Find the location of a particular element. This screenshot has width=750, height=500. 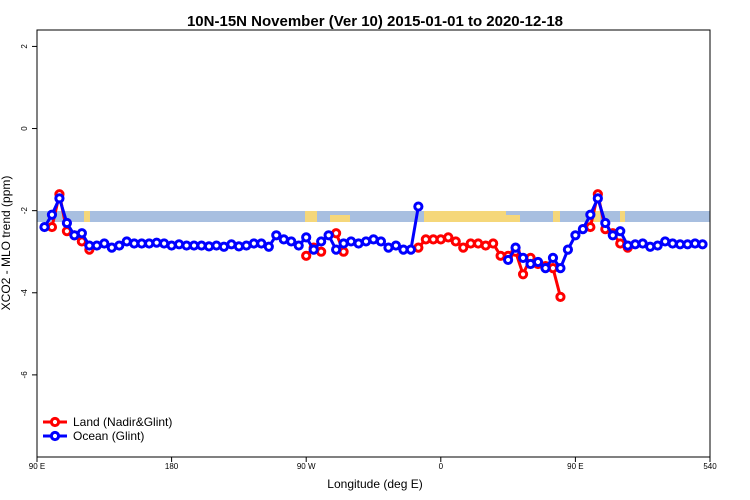

y-tick-label: -6 is located at coordinates (24, 375).